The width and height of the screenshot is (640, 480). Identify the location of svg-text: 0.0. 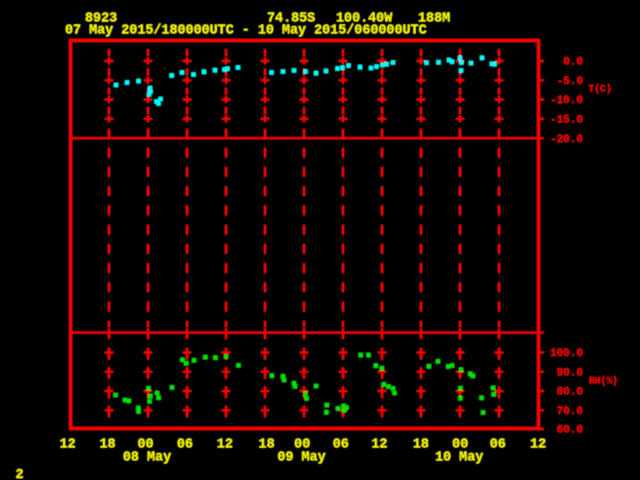
(573, 63).